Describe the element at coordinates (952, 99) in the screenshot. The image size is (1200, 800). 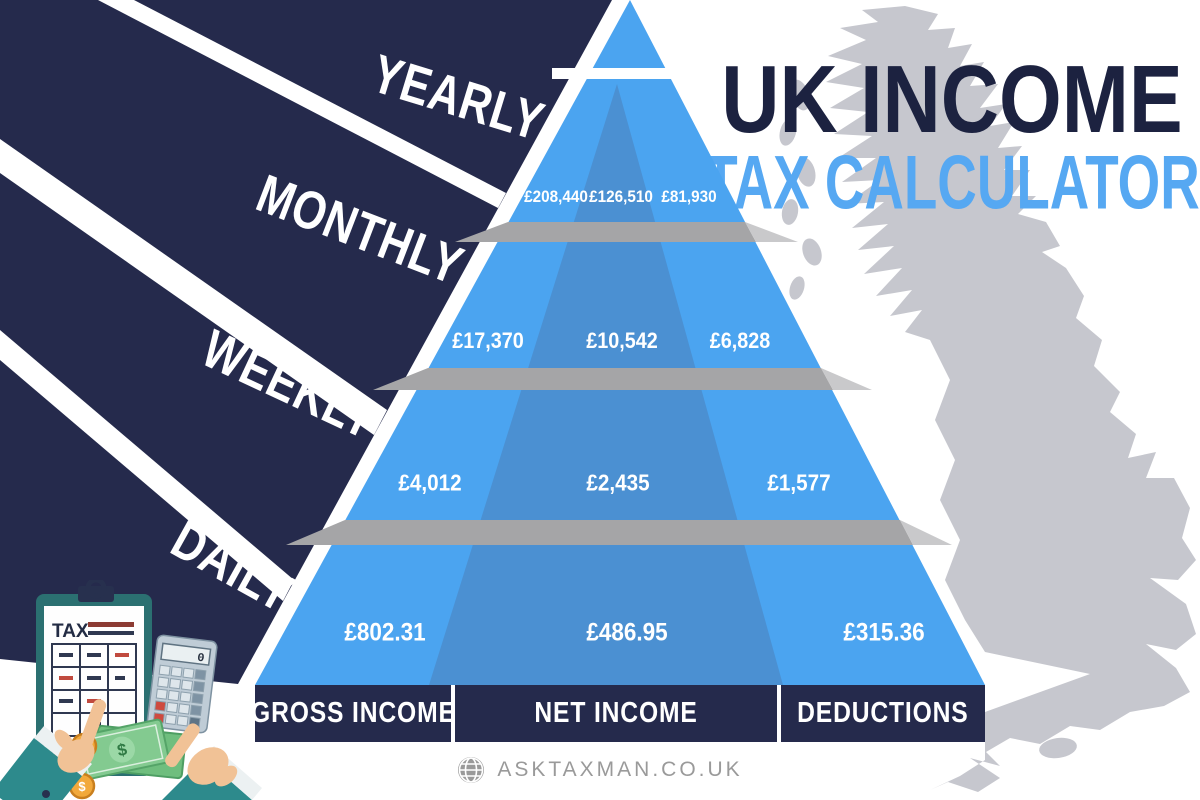
I see `title-uk-income: UK INCOME` at that location.